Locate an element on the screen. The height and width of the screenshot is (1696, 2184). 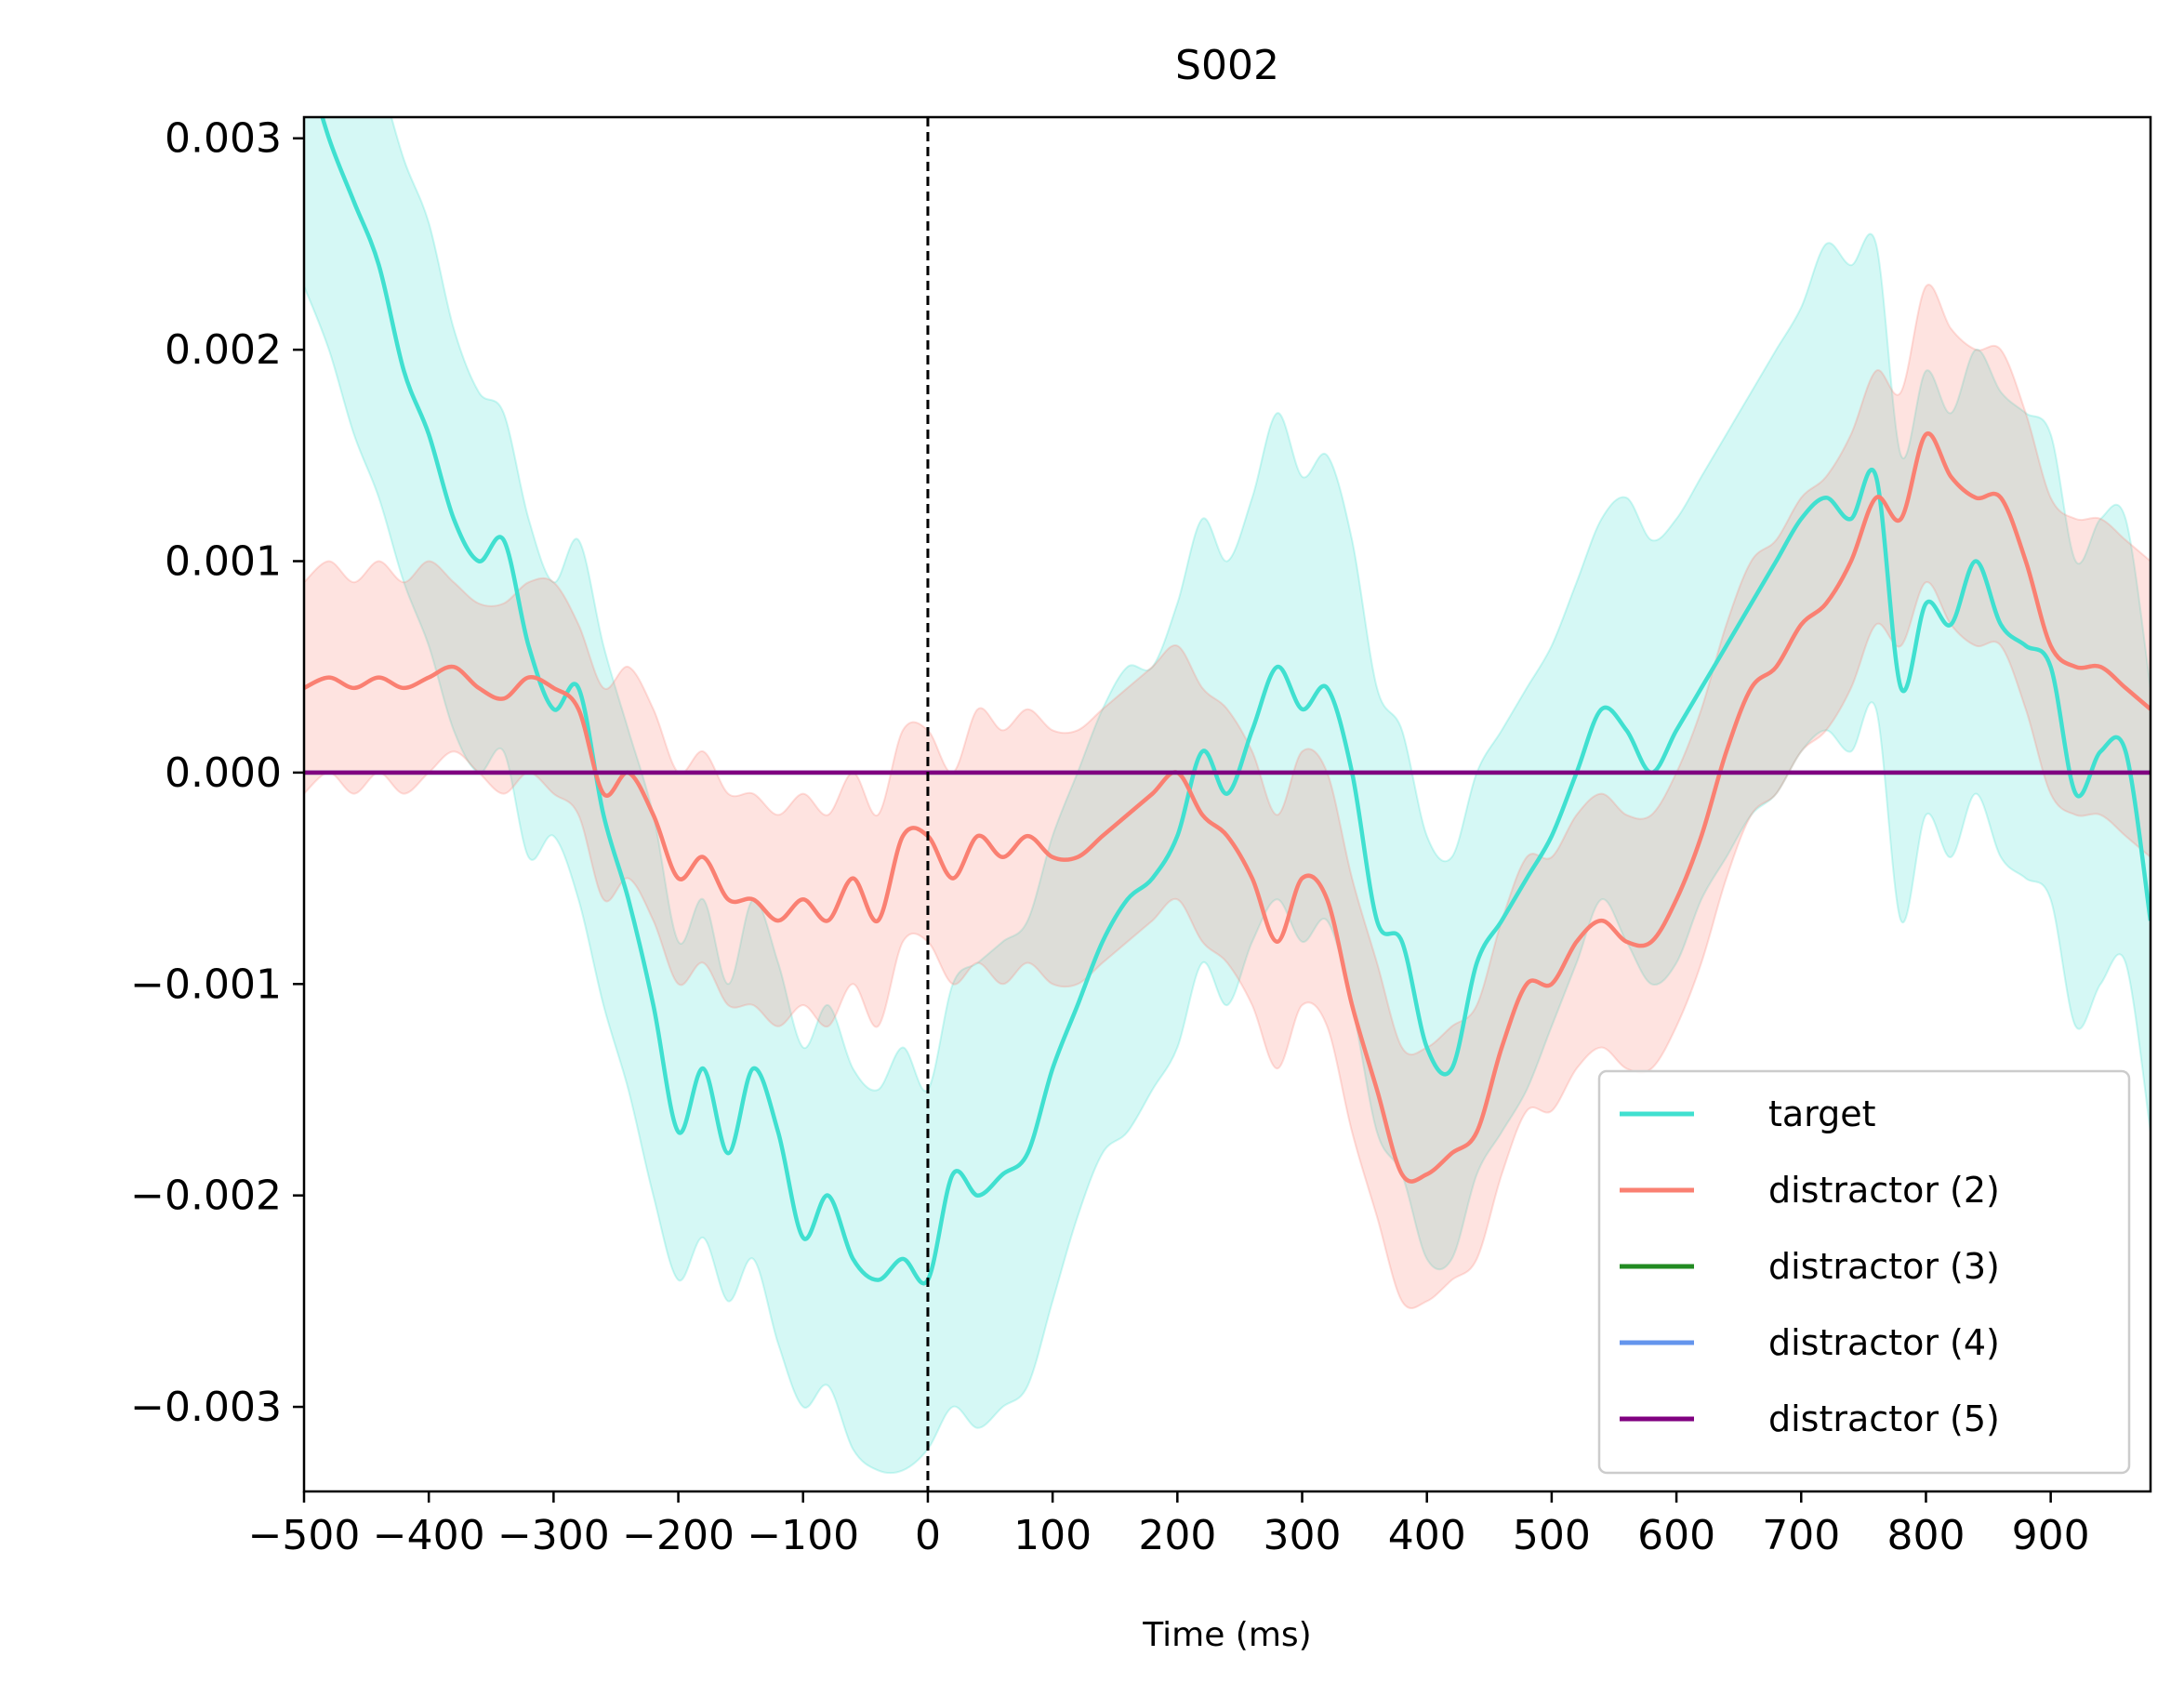
legend-box is located at coordinates (1864, 1272).